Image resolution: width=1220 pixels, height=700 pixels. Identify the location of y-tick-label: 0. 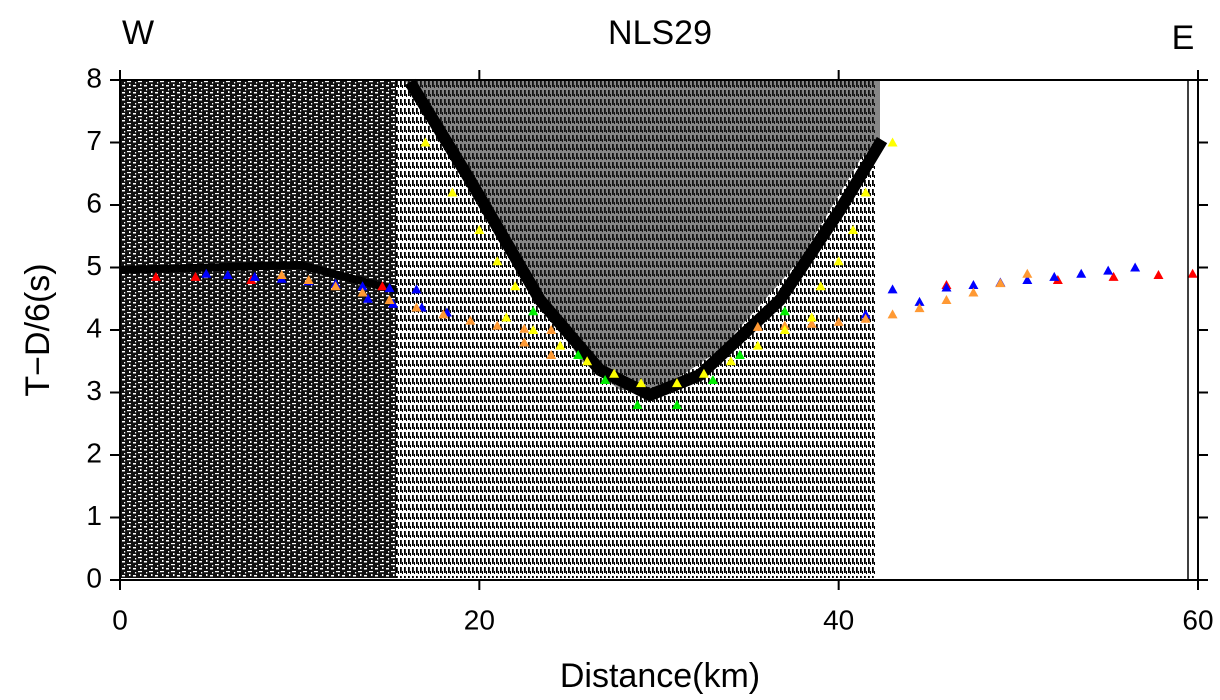
(94, 577).